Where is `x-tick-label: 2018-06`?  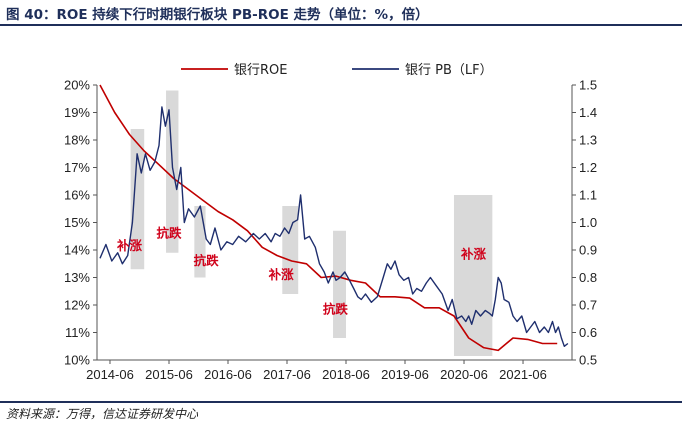 x-tick-label: 2018-06 is located at coordinates (346, 374).